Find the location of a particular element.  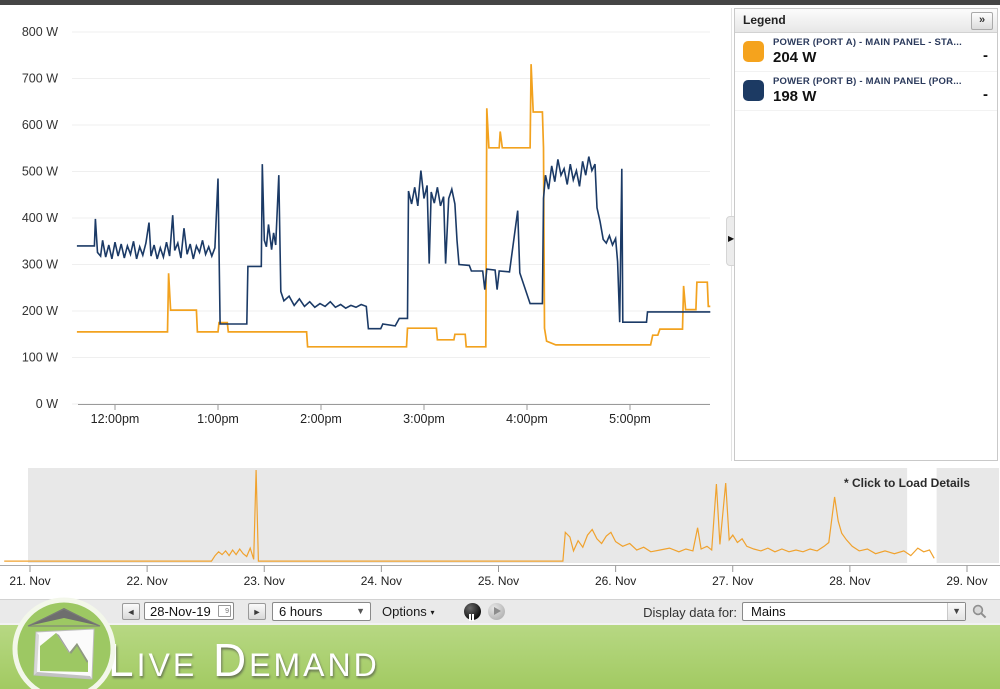

x-tick-label: 3:00pm is located at coordinates (424, 419).